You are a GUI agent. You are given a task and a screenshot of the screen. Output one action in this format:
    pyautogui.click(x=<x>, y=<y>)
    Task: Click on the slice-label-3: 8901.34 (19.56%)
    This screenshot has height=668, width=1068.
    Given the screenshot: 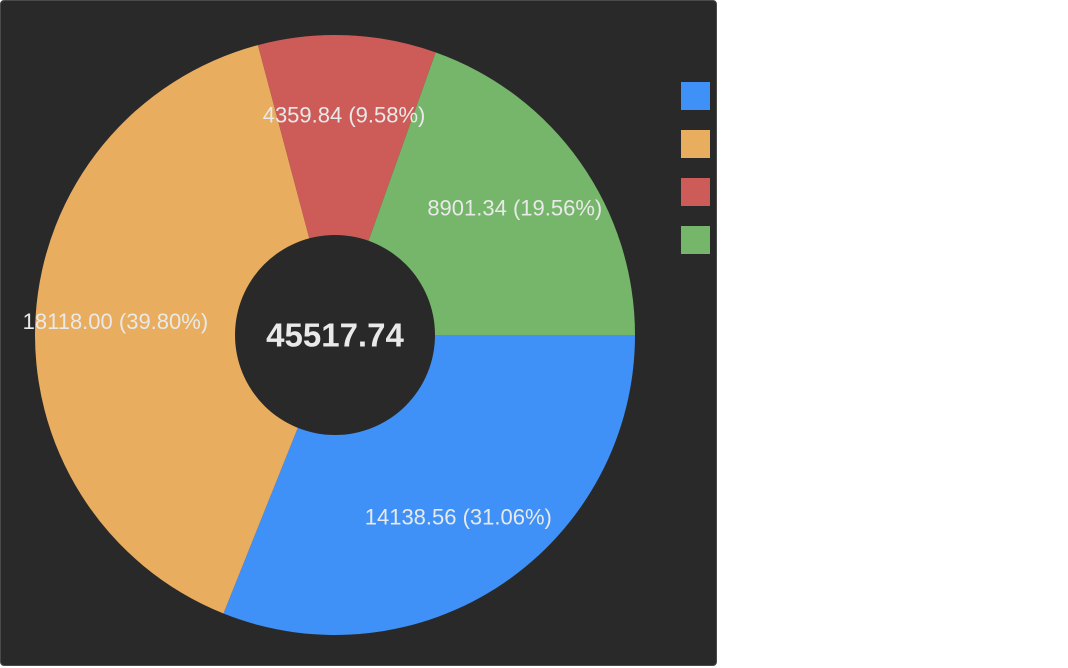 What is the action you would take?
    pyautogui.click(x=514, y=208)
    